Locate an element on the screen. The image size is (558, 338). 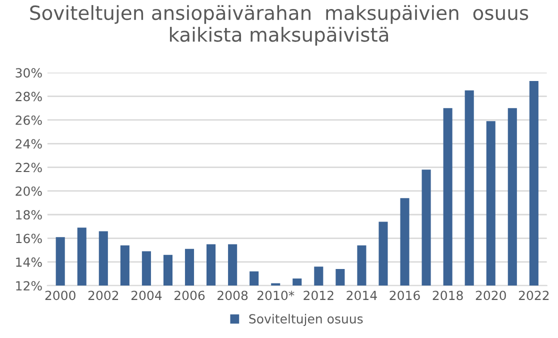
y-tick-label: 24% is located at coordinates (29, 144).